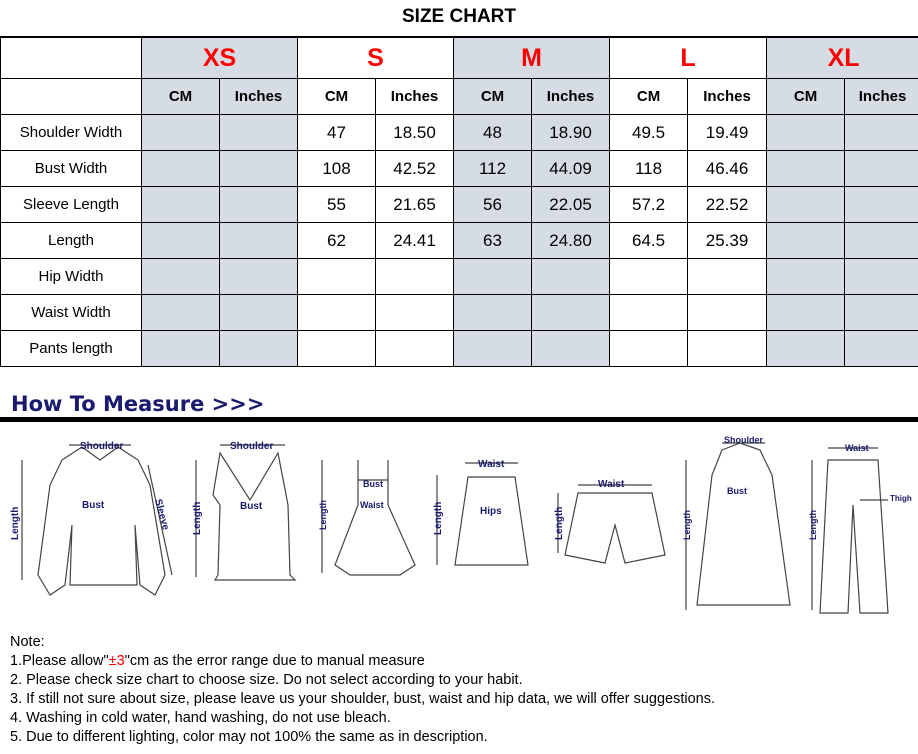  I want to click on row-label: Shoulder Width, so click(71, 132).